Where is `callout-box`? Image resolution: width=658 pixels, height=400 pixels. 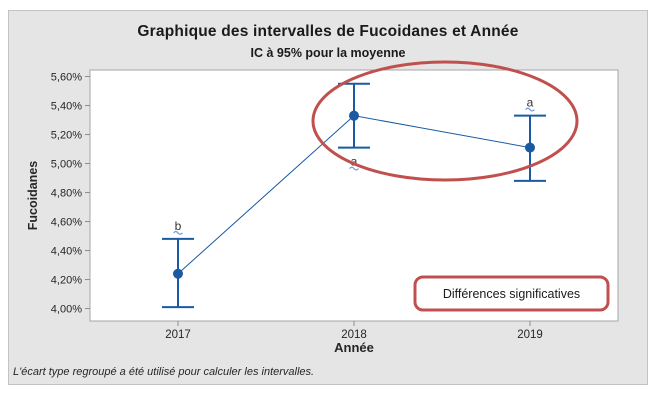
callout-box is located at coordinates (511, 293).